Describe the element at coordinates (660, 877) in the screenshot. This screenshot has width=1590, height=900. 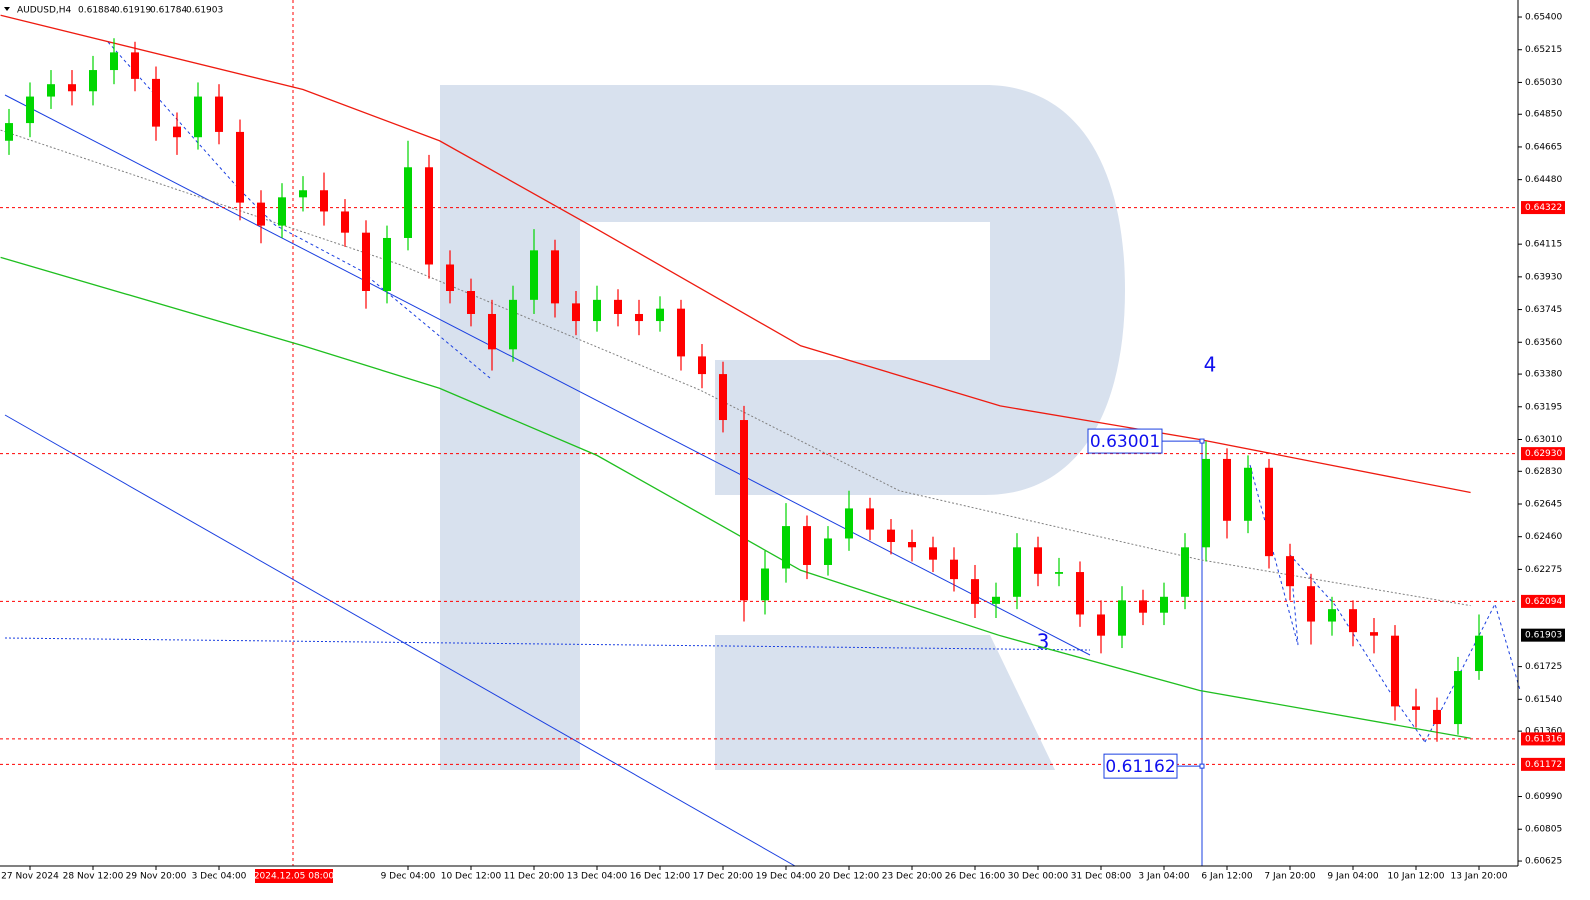
I see `x-tick-label: 16 Dec 12:00` at that location.